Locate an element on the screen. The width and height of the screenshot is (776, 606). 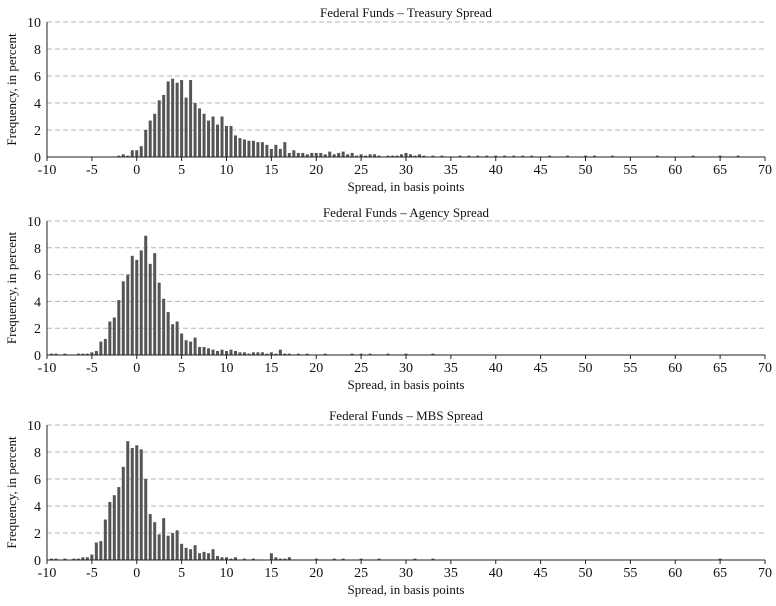
y-tick-label: 6 is located at coordinates (37, 77).